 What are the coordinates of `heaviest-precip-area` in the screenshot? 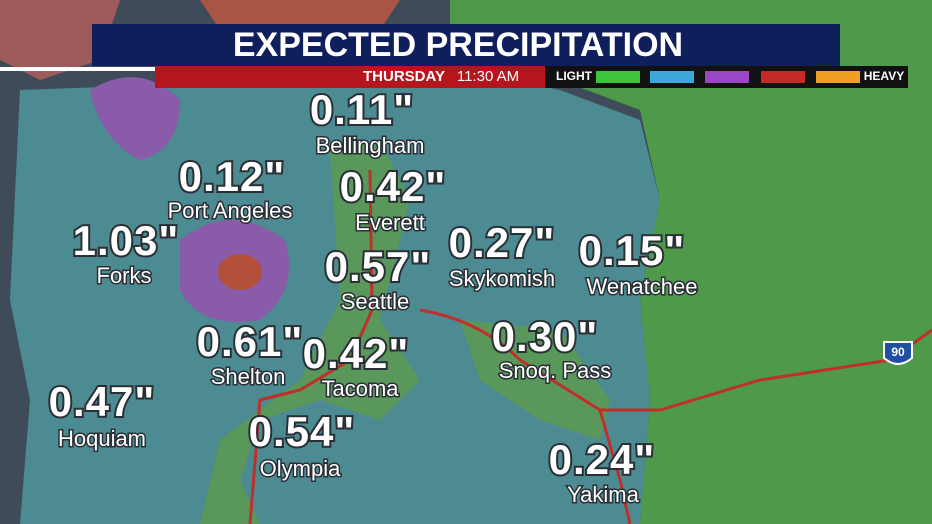 It's located at (240, 272).